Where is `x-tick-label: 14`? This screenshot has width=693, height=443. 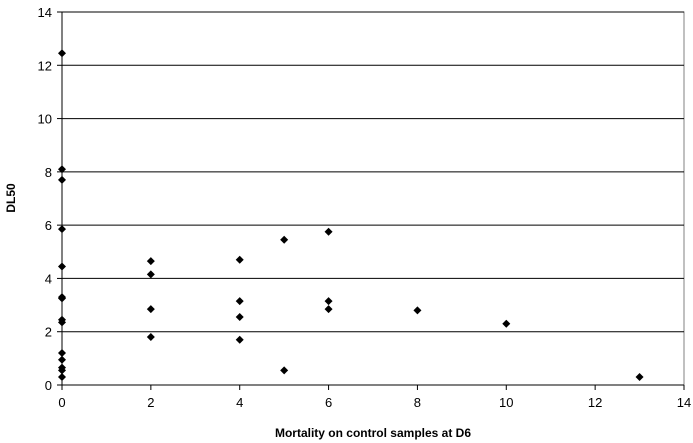 x-tick-label: 14 is located at coordinates (684, 402).